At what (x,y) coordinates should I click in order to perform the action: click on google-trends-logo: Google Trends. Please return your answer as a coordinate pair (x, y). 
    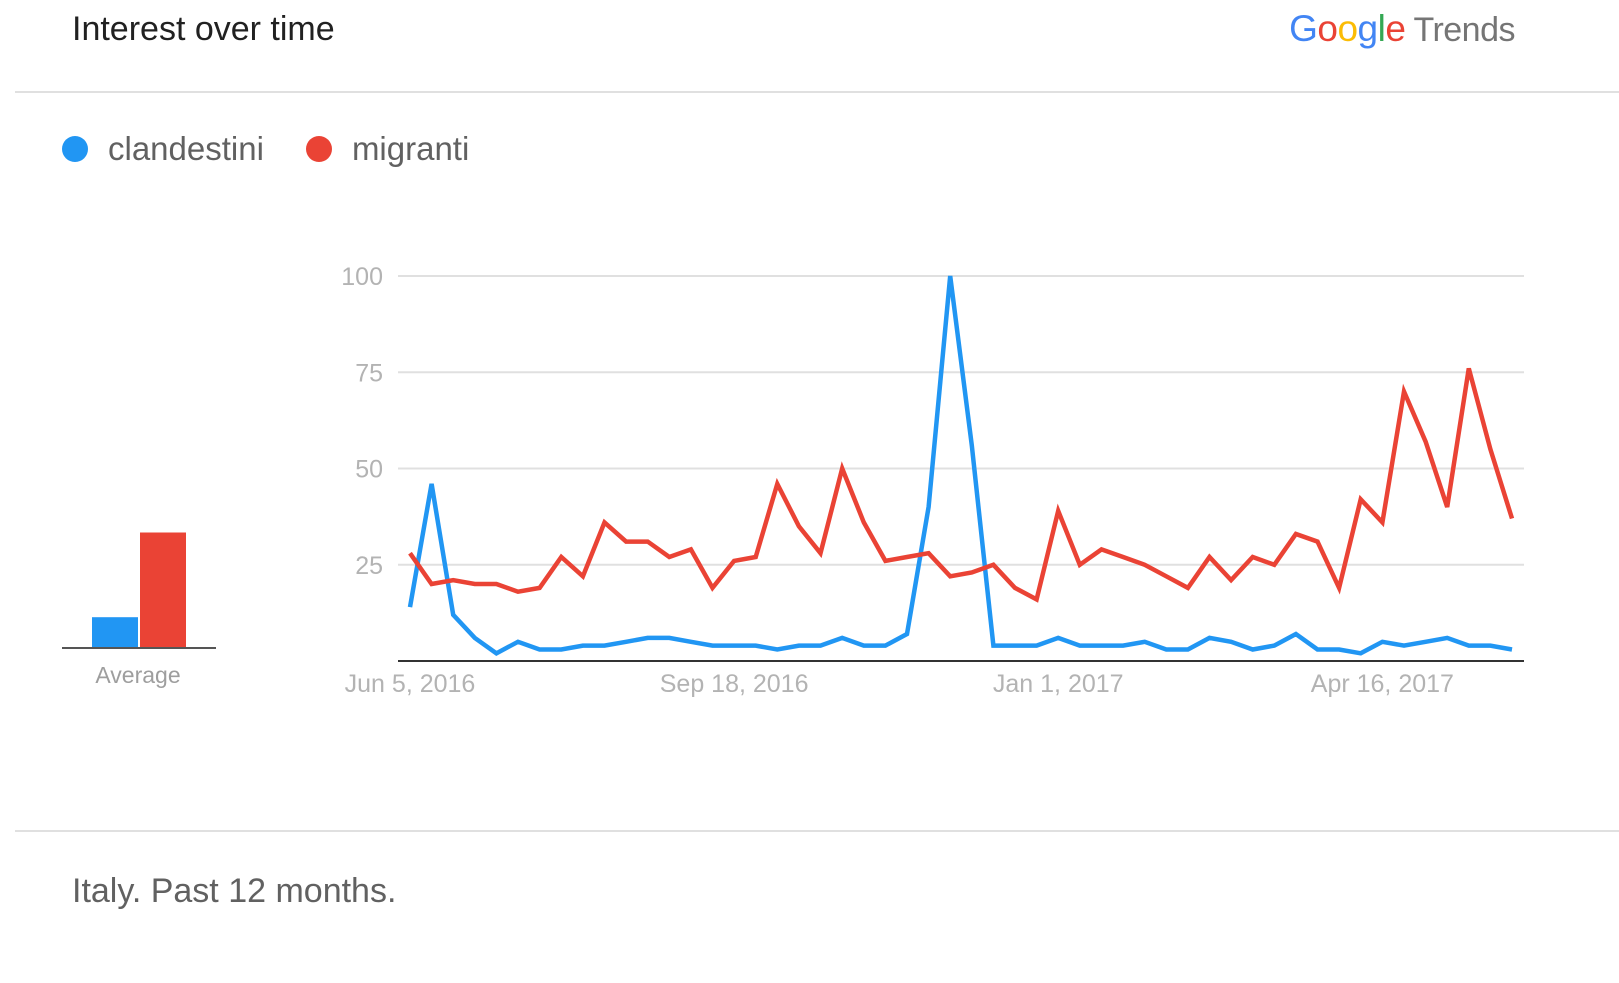
    Looking at the image, I should click on (1402, 29).